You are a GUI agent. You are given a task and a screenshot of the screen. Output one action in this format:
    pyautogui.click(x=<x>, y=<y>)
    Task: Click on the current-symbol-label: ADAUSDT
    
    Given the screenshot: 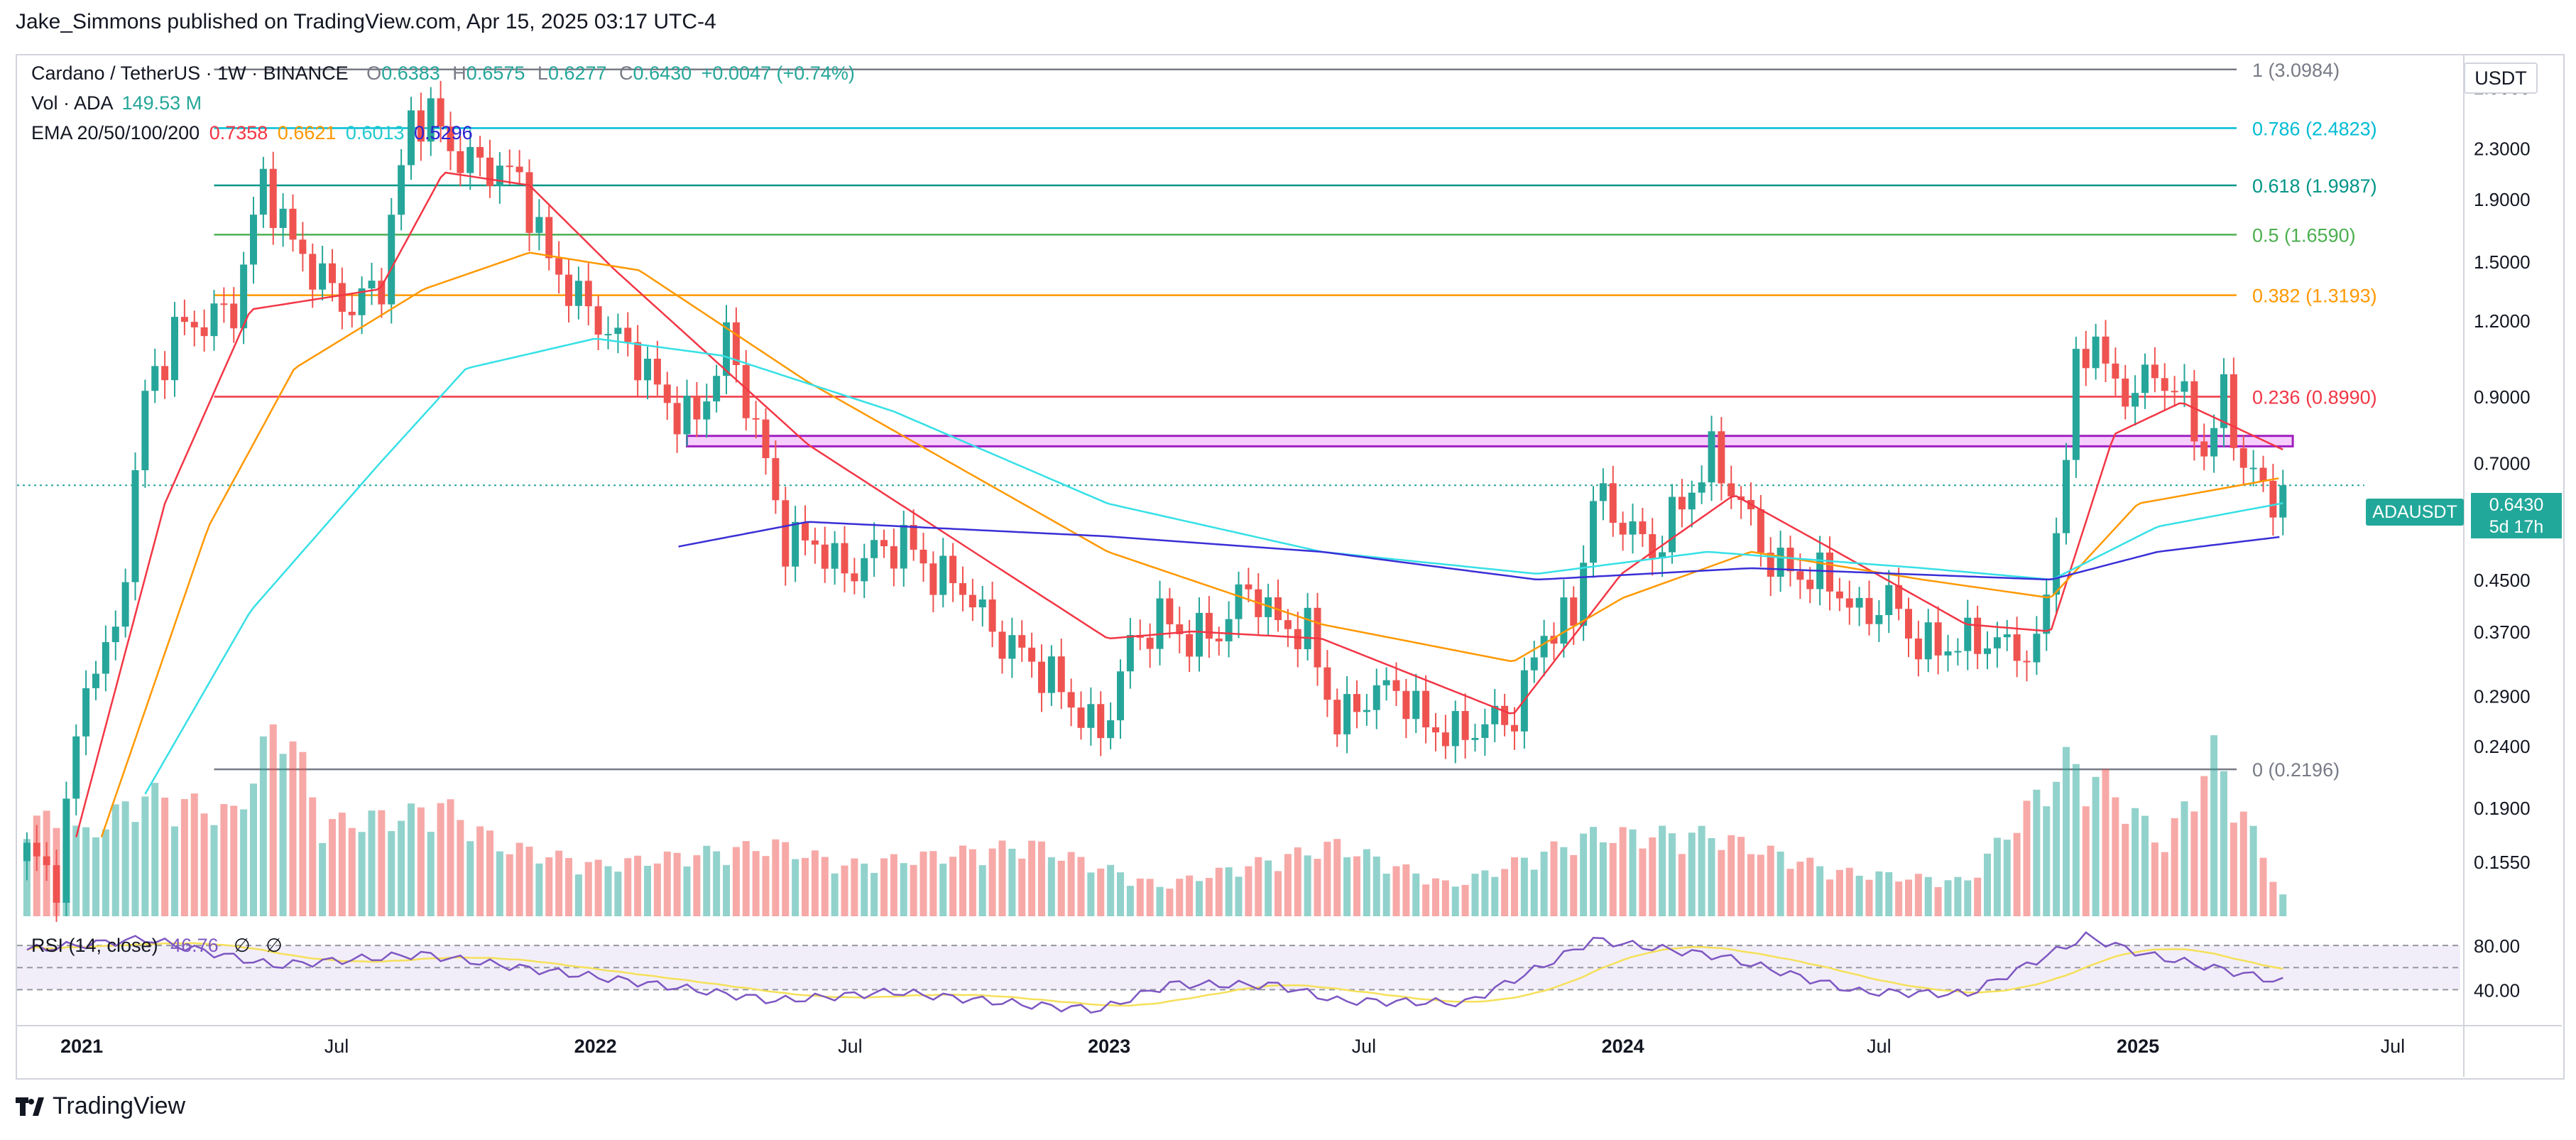 What is the action you would take?
    pyautogui.click(x=2415, y=512)
    